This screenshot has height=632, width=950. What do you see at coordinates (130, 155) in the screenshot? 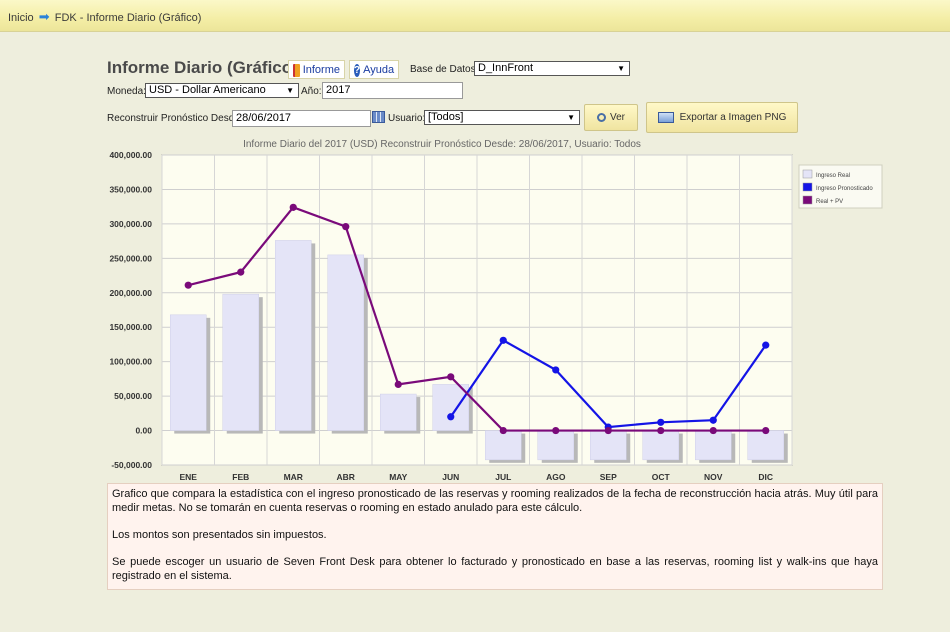
I see `y-tick-label: 400,000.00` at bounding box center [130, 155].